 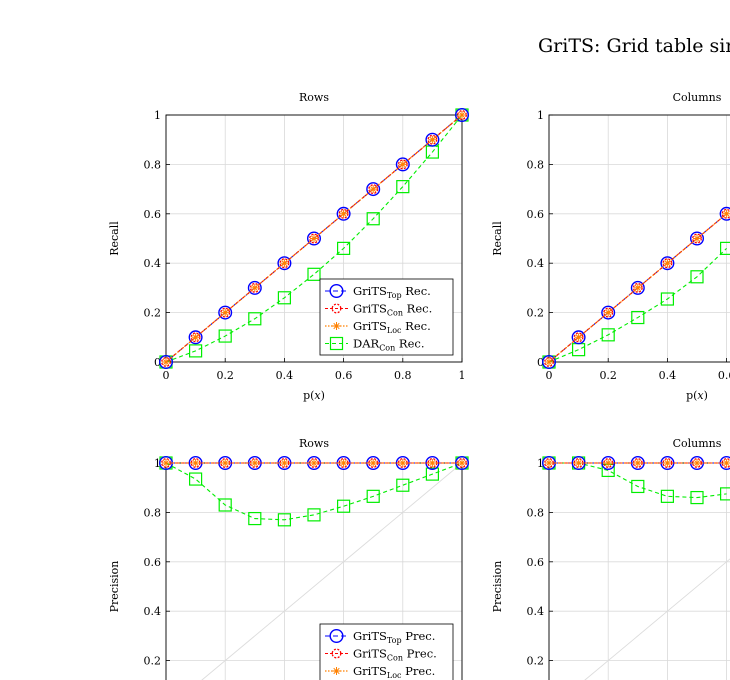 I want to click on legend-label: DARCon Rec., so click(x=389, y=345).